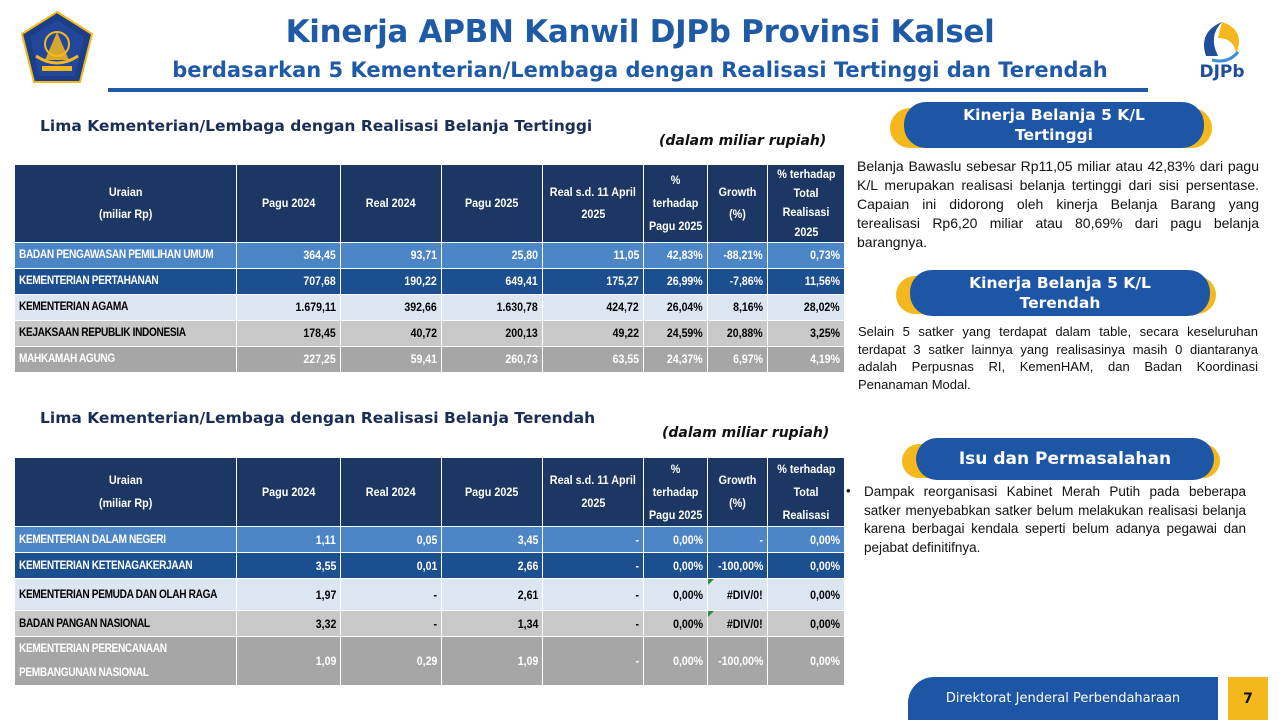  I want to click on value-cell: 227,25, so click(288, 359).